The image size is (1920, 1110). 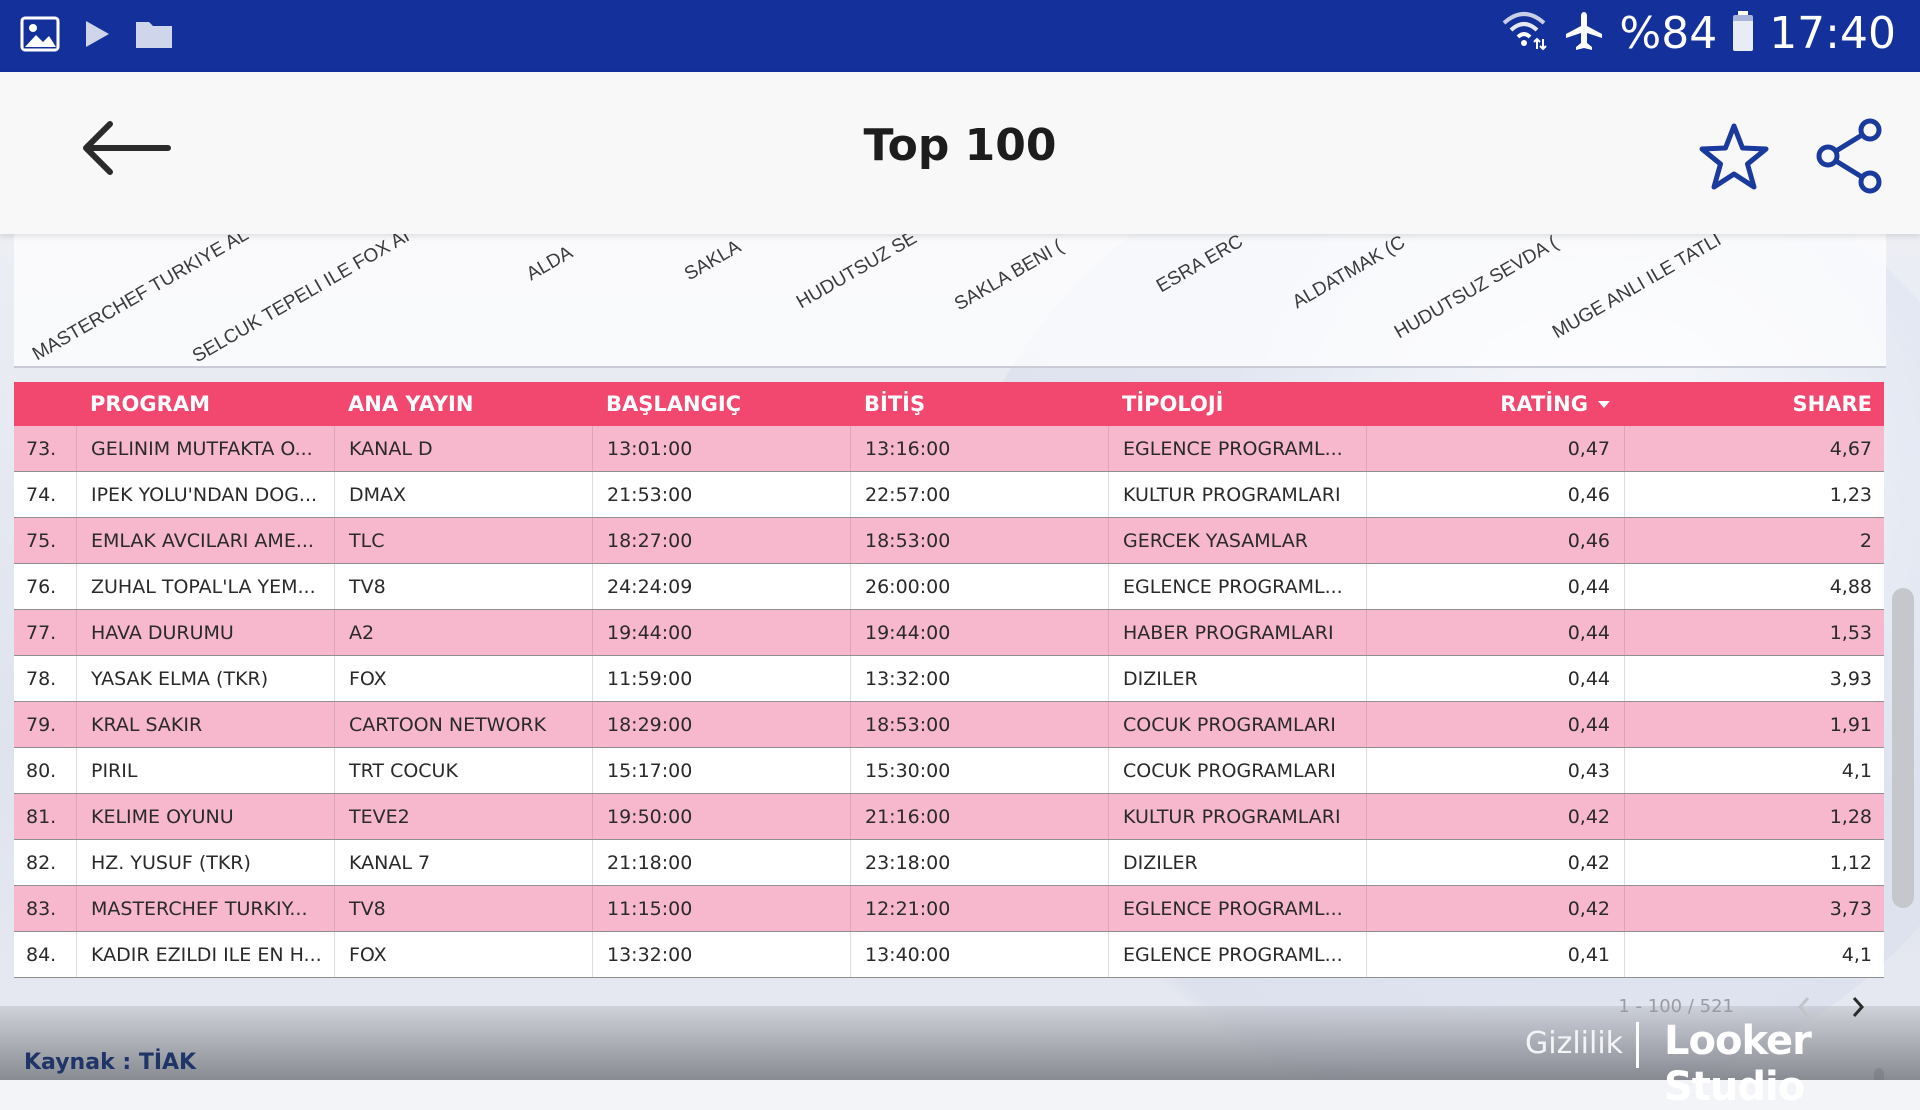 I want to click on axis-label: SAKLA, so click(x=713, y=261).